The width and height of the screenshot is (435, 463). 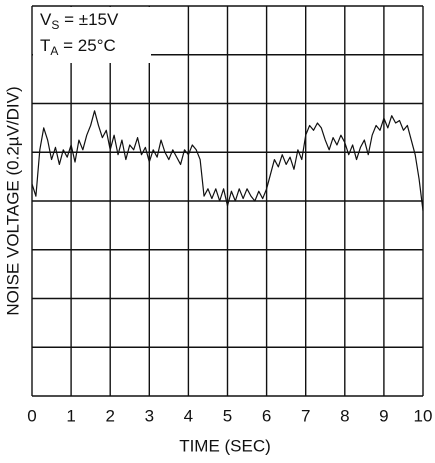 I want to click on annotation: VS = ±15V, so click(x=79, y=21).